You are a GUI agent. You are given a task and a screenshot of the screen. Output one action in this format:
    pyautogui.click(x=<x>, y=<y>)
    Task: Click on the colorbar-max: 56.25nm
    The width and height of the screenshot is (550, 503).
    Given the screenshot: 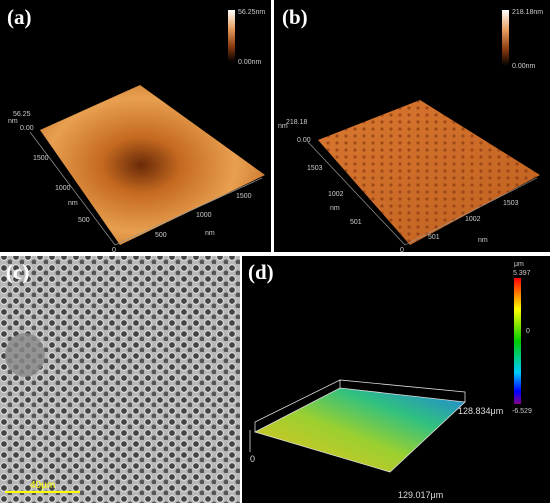 What is the action you would take?
    pyautogui.click(x=251, y=12)
    